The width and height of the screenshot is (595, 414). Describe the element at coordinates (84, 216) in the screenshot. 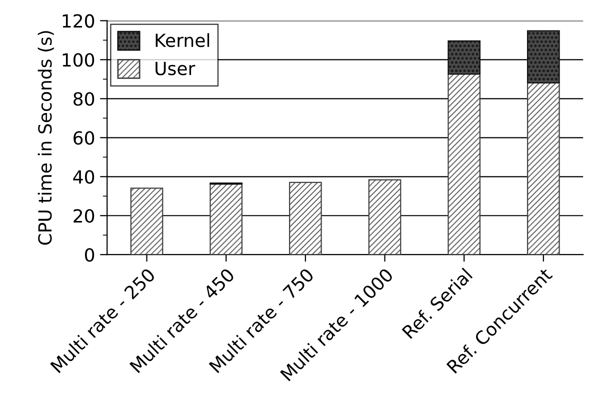

I see `y-tick-label: 20` at that location.